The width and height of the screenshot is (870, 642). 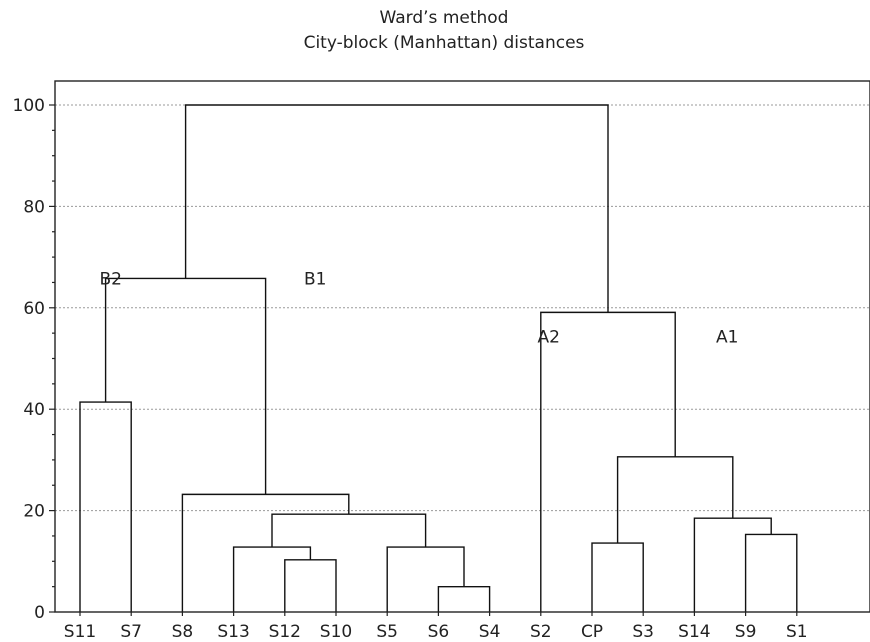 I want to click on cluster-annotations: B2 B1 A2 A1, so click(x=419, y=308).